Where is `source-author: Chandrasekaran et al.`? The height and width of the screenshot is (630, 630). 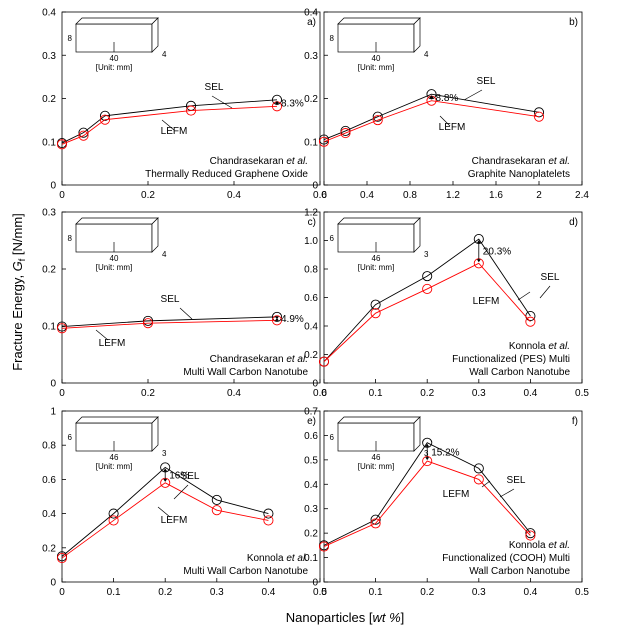
source-author: Chandrasekaran et al. is located at coordinates (259, 161).